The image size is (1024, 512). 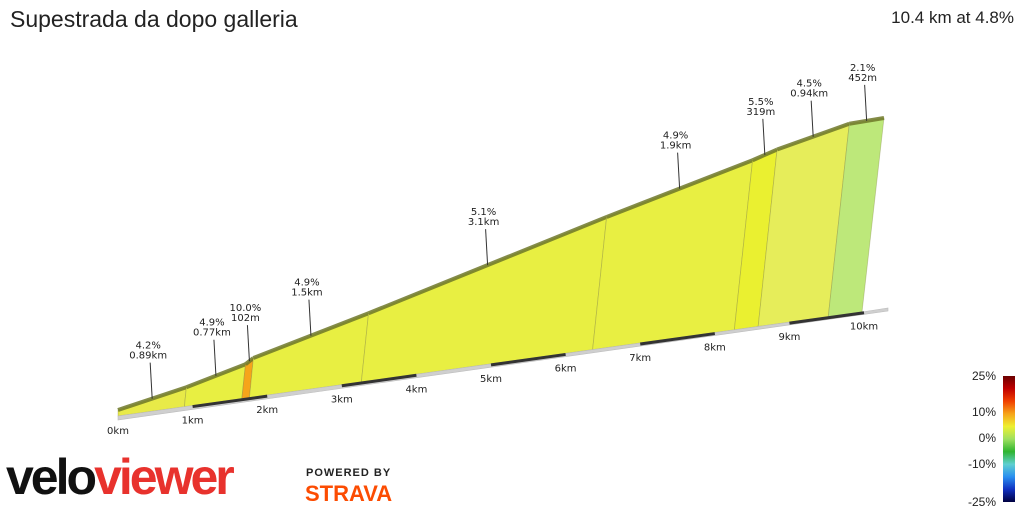 What do you see at coordinates (154, 19) in the screenshot?
I see `page-title: Supestrada da dopo galleria` at bounding box center [154, 19].